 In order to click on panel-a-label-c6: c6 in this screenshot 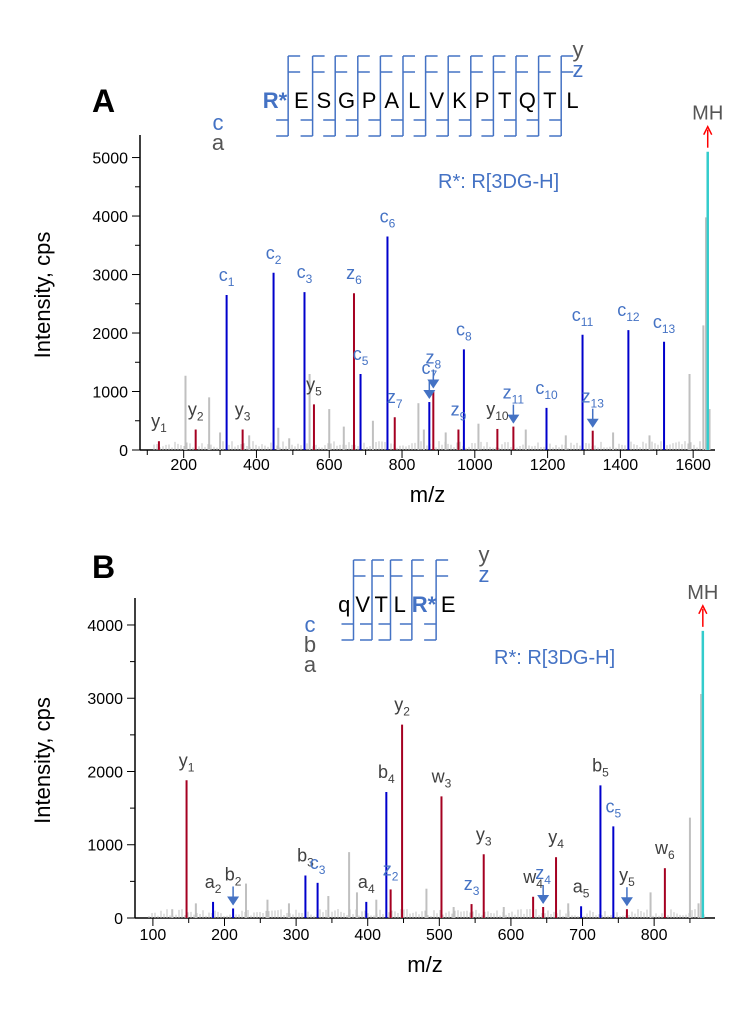, I will do `click(388, 219)`.